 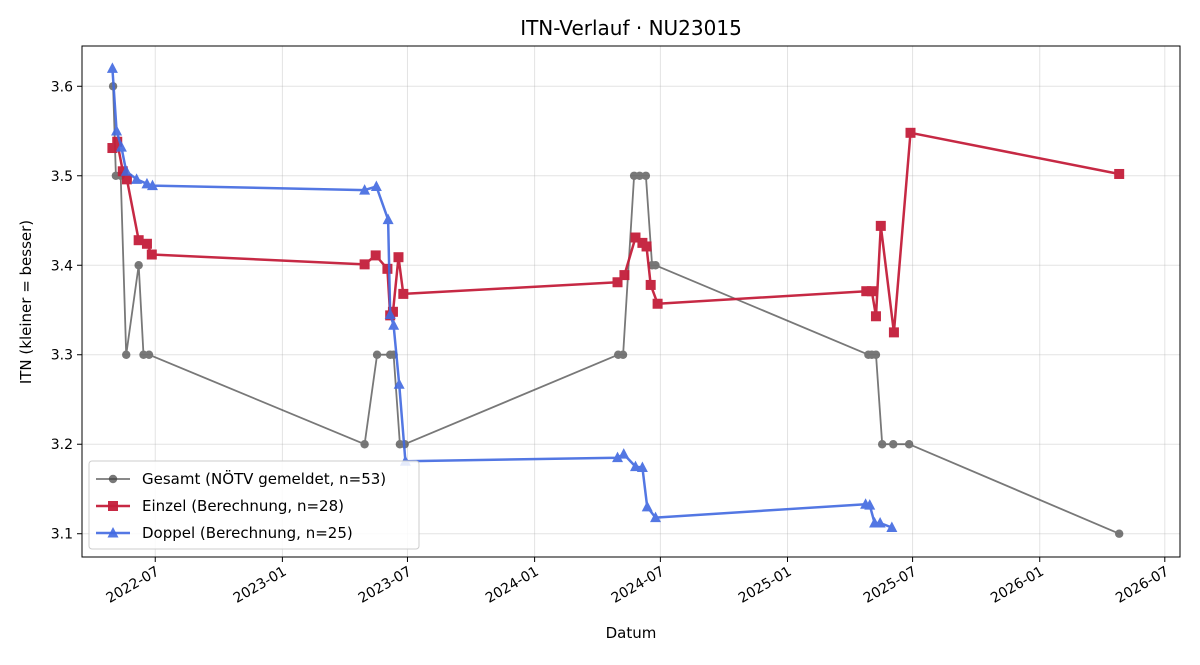 I want to click on y-tick-label: 3.5, so click(x=62, y=177).